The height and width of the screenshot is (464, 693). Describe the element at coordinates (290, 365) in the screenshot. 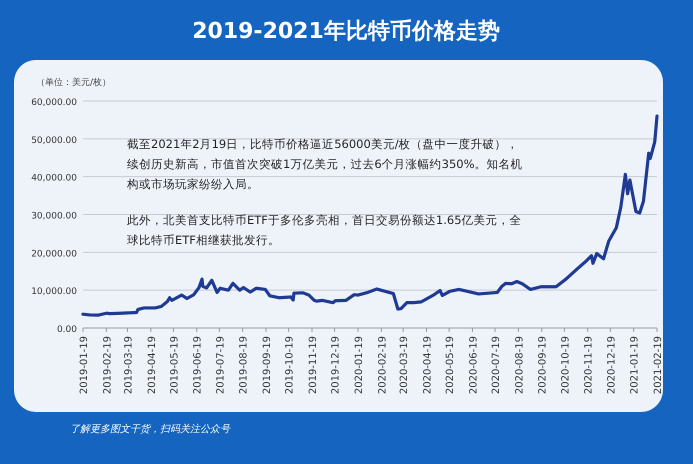

I see `x-tick-label: 2019-10-19` at that location.